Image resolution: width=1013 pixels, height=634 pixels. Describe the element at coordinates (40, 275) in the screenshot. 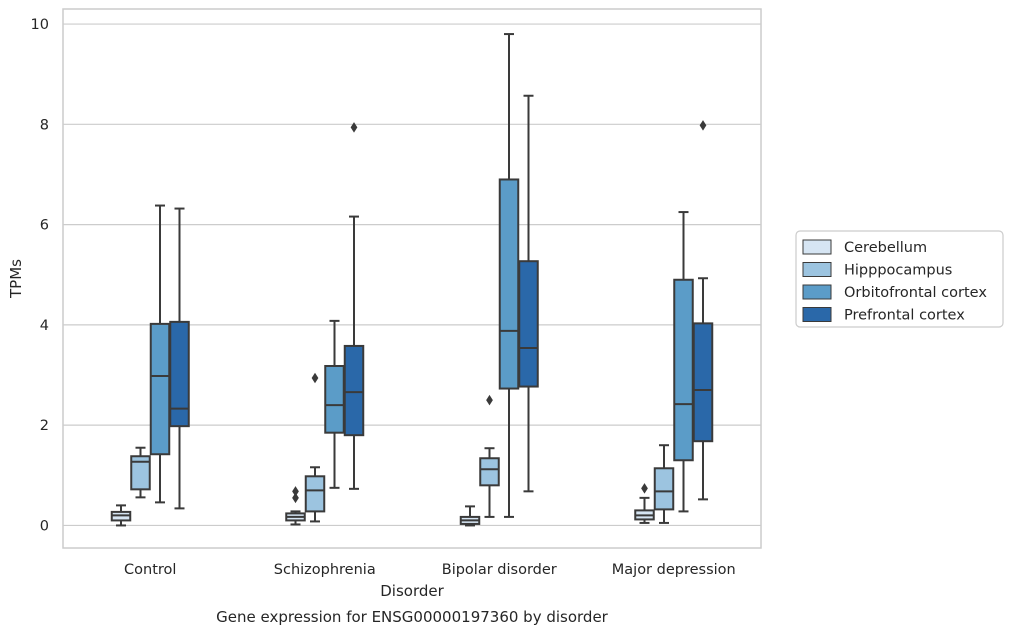

I see `y-tick-labels: 0 2 4 6 8 10` at that location.